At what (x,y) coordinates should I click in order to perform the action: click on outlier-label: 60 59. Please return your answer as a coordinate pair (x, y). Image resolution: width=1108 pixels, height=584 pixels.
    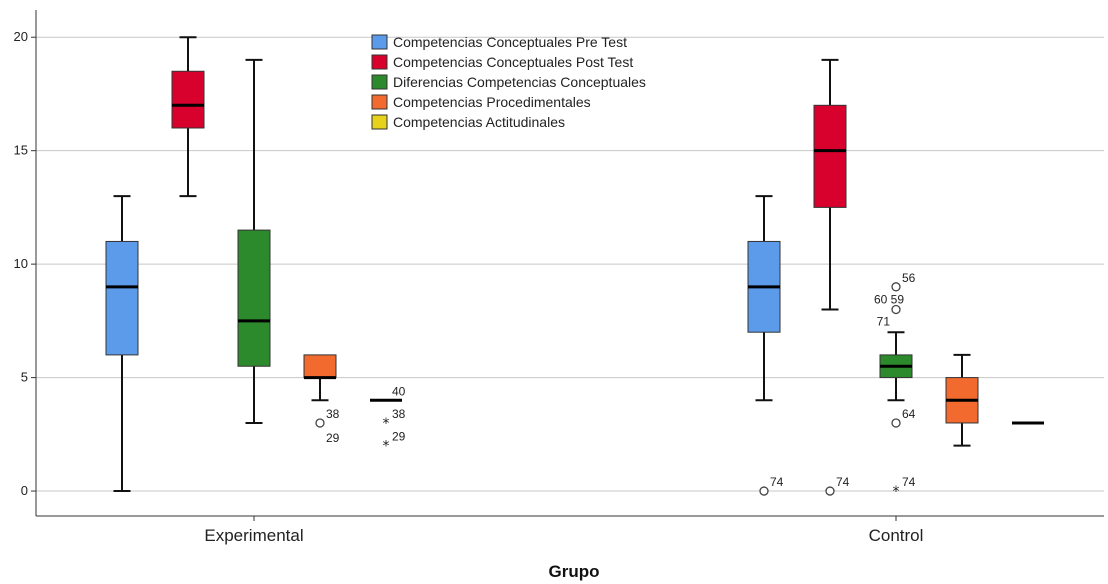
    Looking at the image, I should click on (889, 300).